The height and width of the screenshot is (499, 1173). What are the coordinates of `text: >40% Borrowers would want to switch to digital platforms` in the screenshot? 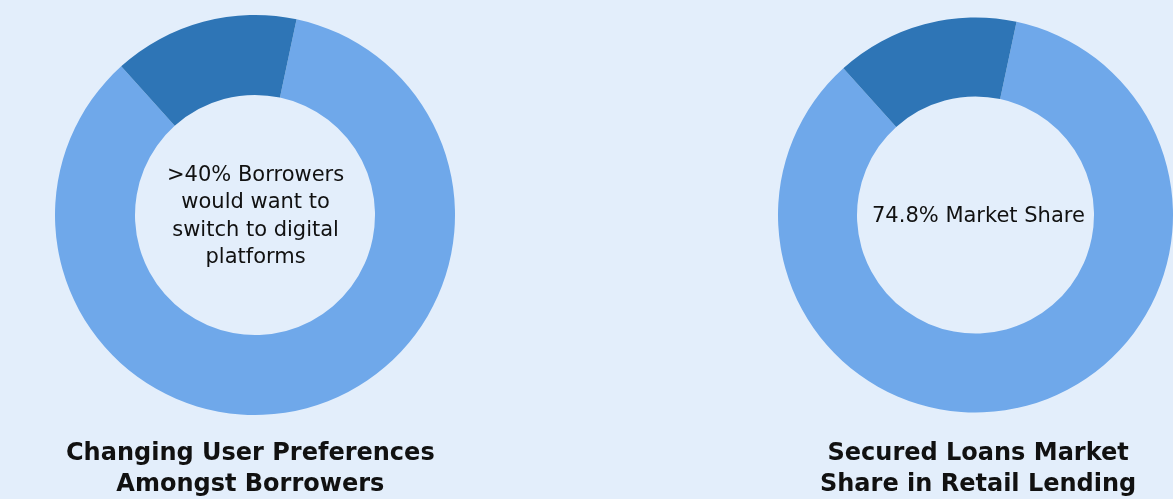 It's located at (256, 215).